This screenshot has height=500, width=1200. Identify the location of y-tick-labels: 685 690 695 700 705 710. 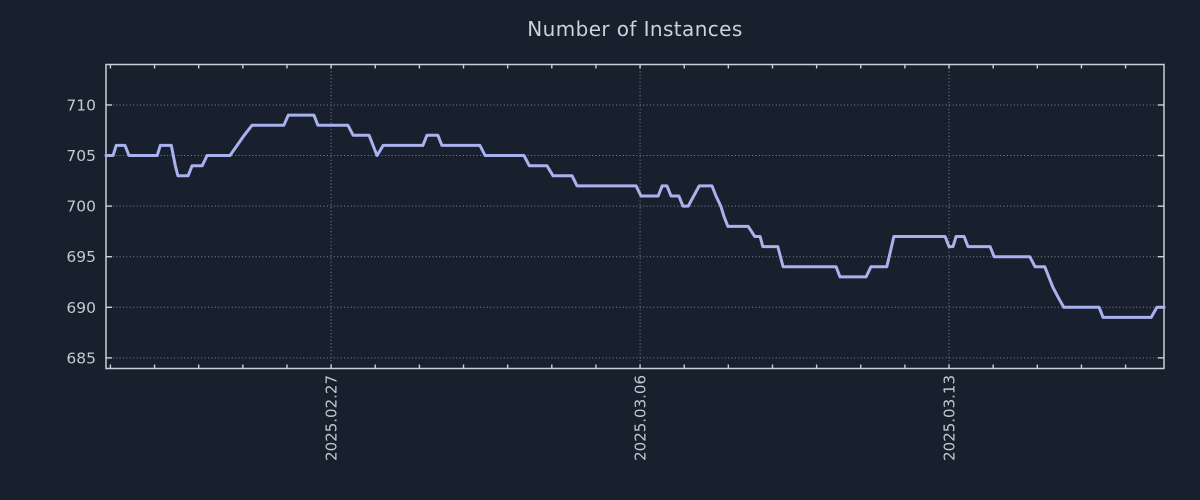
(81, 231).